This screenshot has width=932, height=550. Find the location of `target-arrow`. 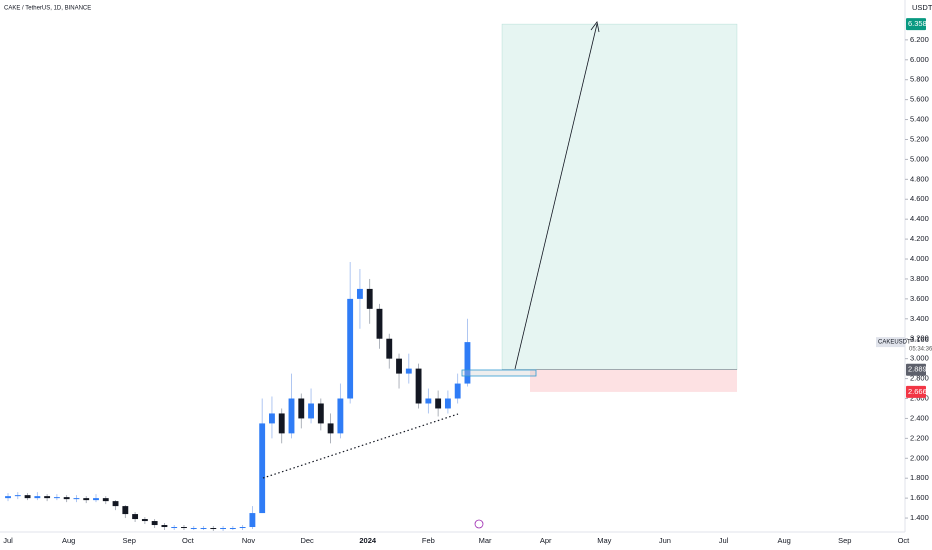

target-arrow is located at coordinates (556, 196).